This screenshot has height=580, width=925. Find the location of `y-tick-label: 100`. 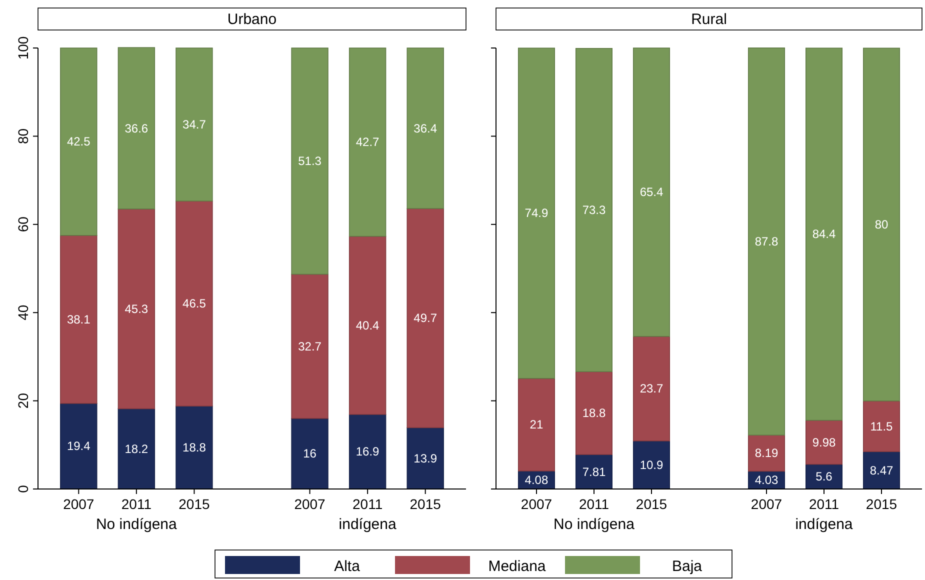

y-tick-label: 100 is located at coordinates (23, 48).